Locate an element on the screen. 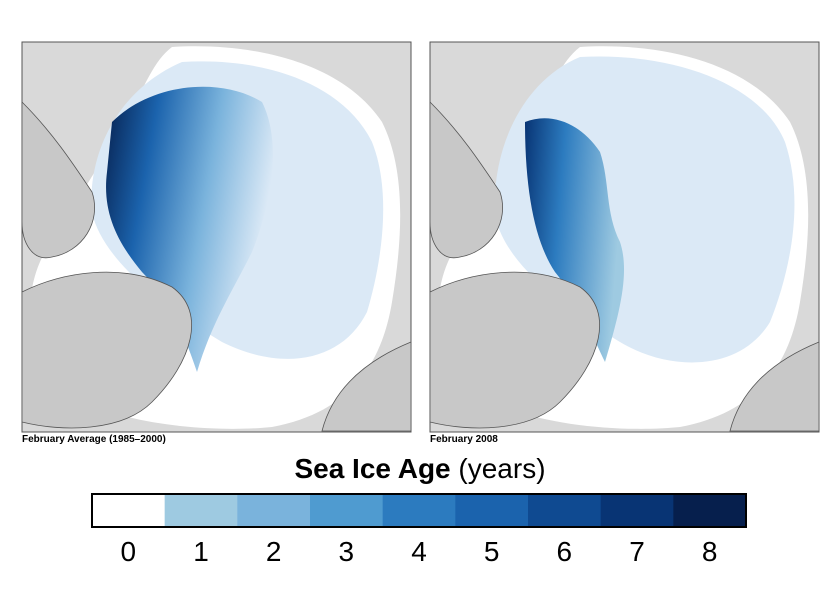 The width and height of the screenshot is (840, 589). colorbar-tick-label: 6 is located at coordinates (565, 551).